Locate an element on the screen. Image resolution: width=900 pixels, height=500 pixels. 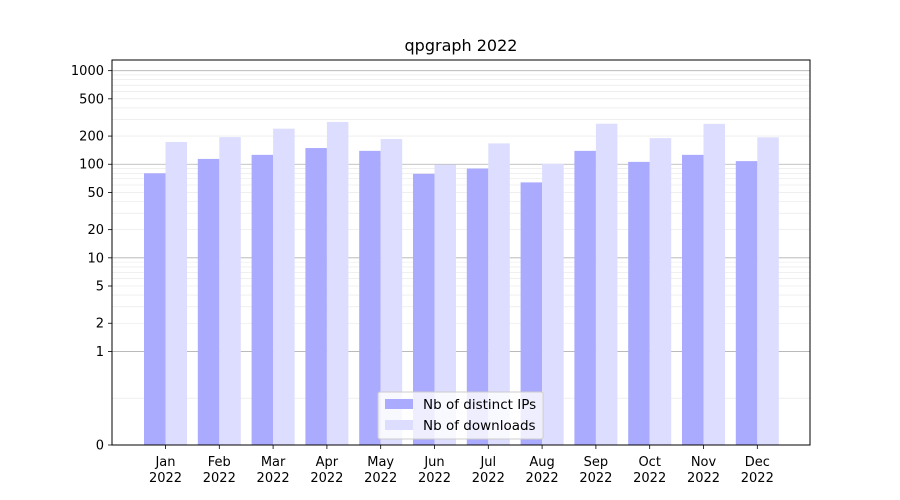
x-tick-label: Jan 2022 is located at coordinates (165, 470).